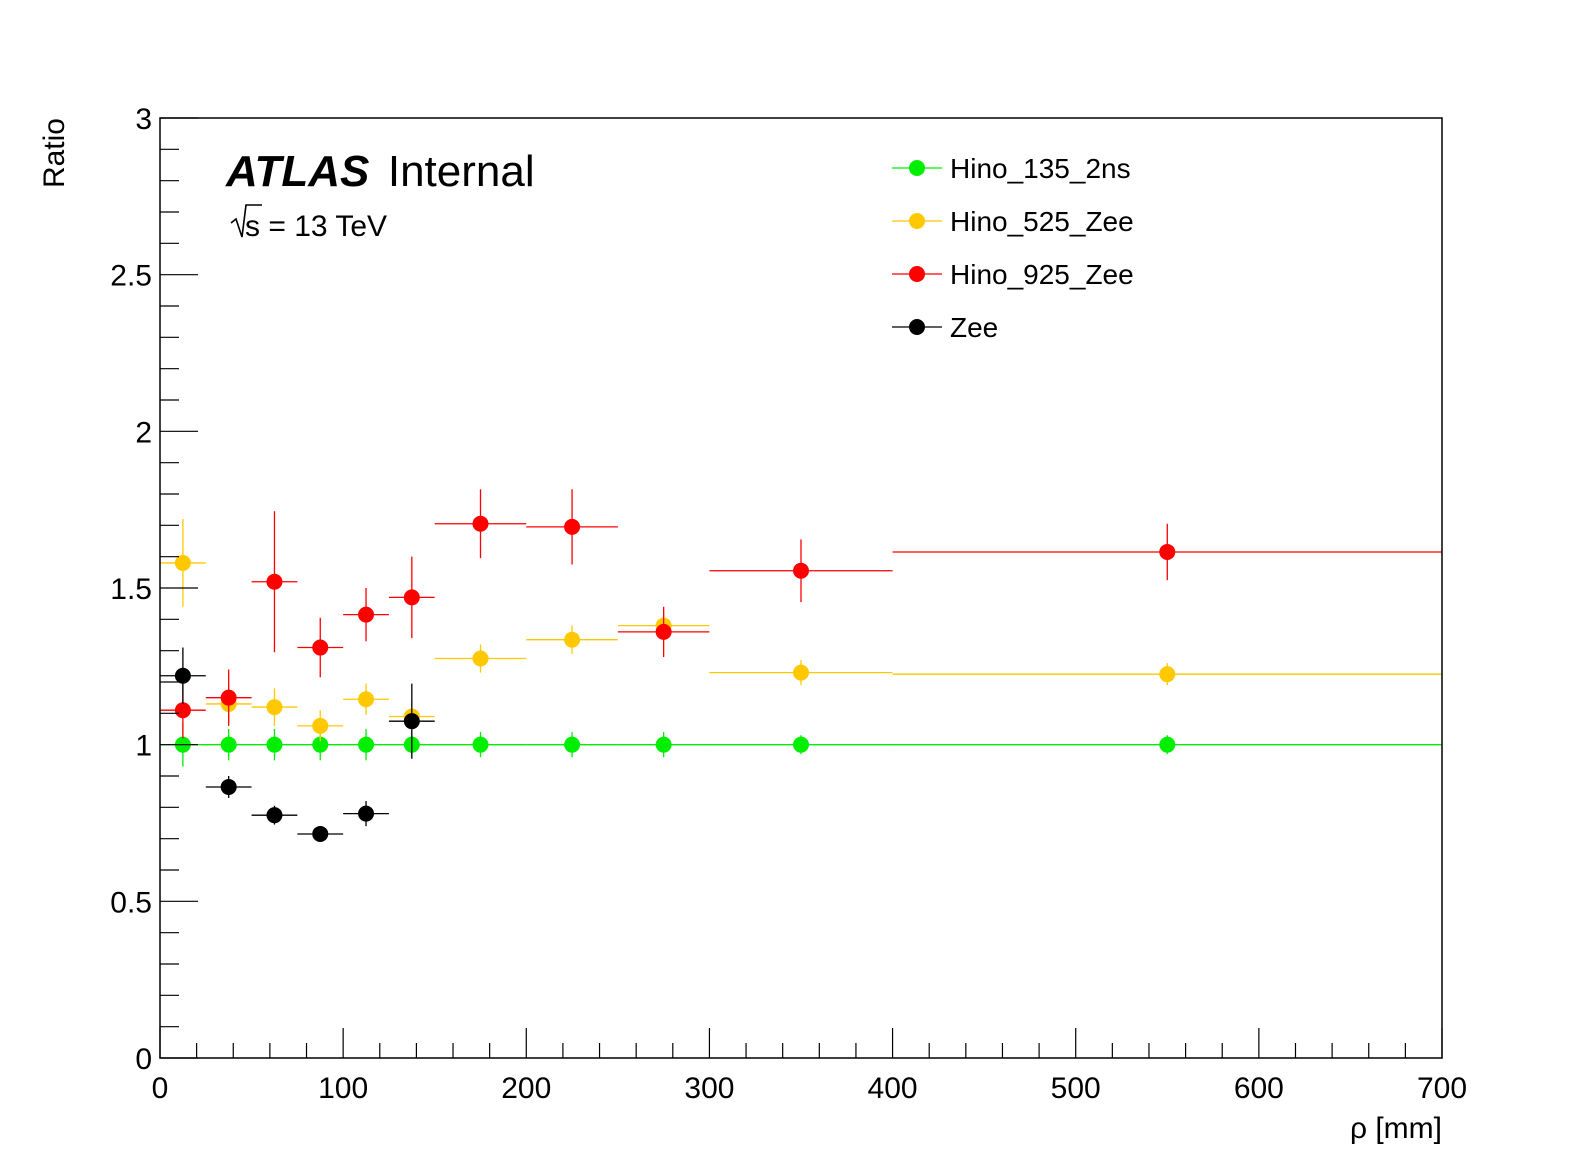 Image resolution: width=1596 pixels, height=1172 pixels. I want to click on x-tick-label: 200, so click(526, 1088).